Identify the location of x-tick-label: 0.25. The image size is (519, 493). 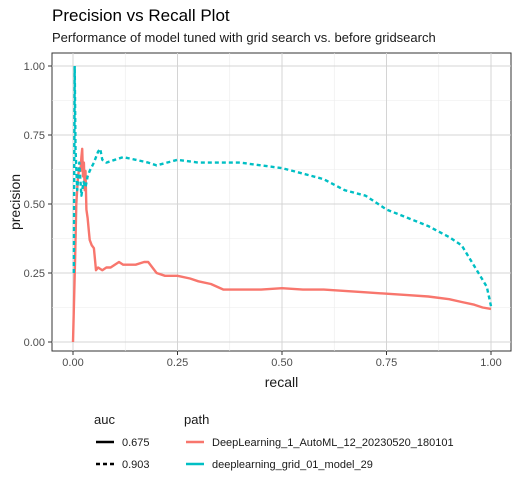
(177, 363).